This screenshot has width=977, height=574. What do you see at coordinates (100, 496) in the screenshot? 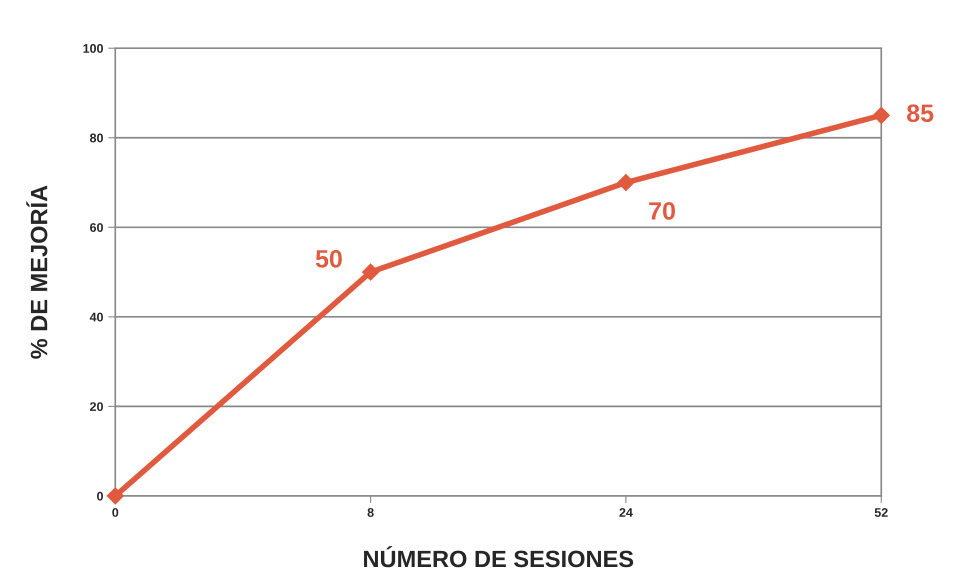
I see `y-tick-label: 0` at bounding box center [100, 496].